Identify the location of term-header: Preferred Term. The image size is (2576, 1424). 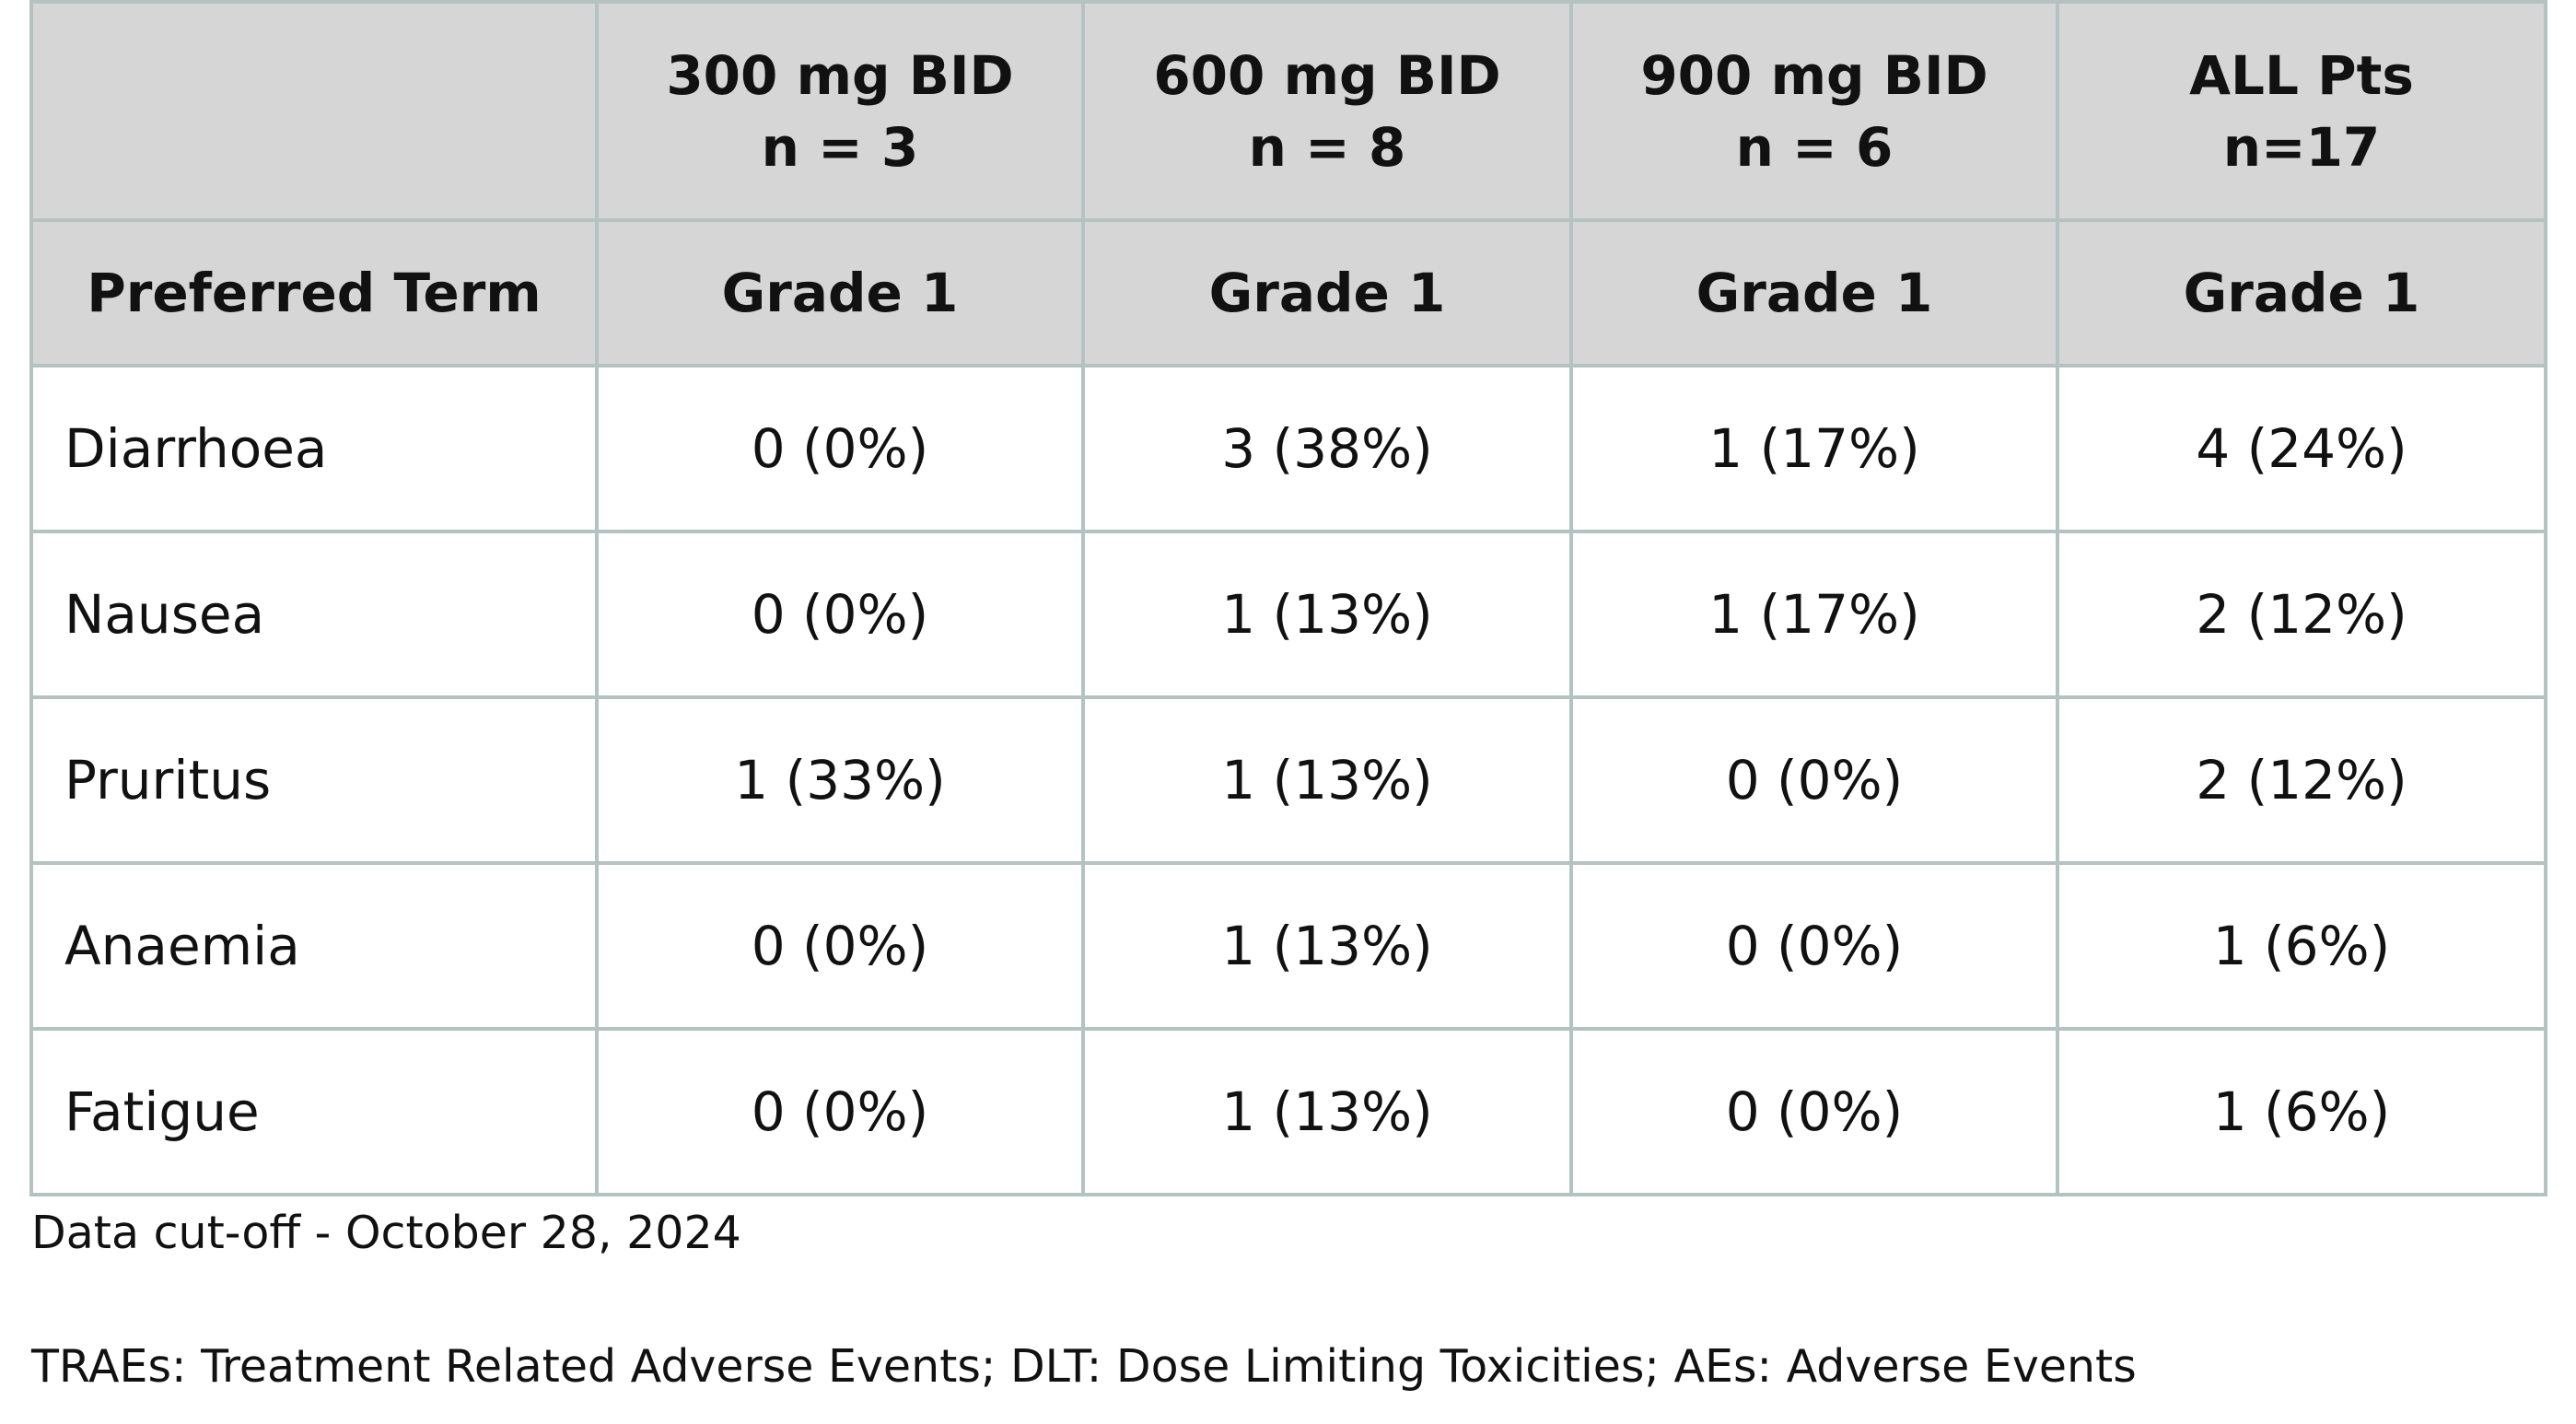
(314, 293).